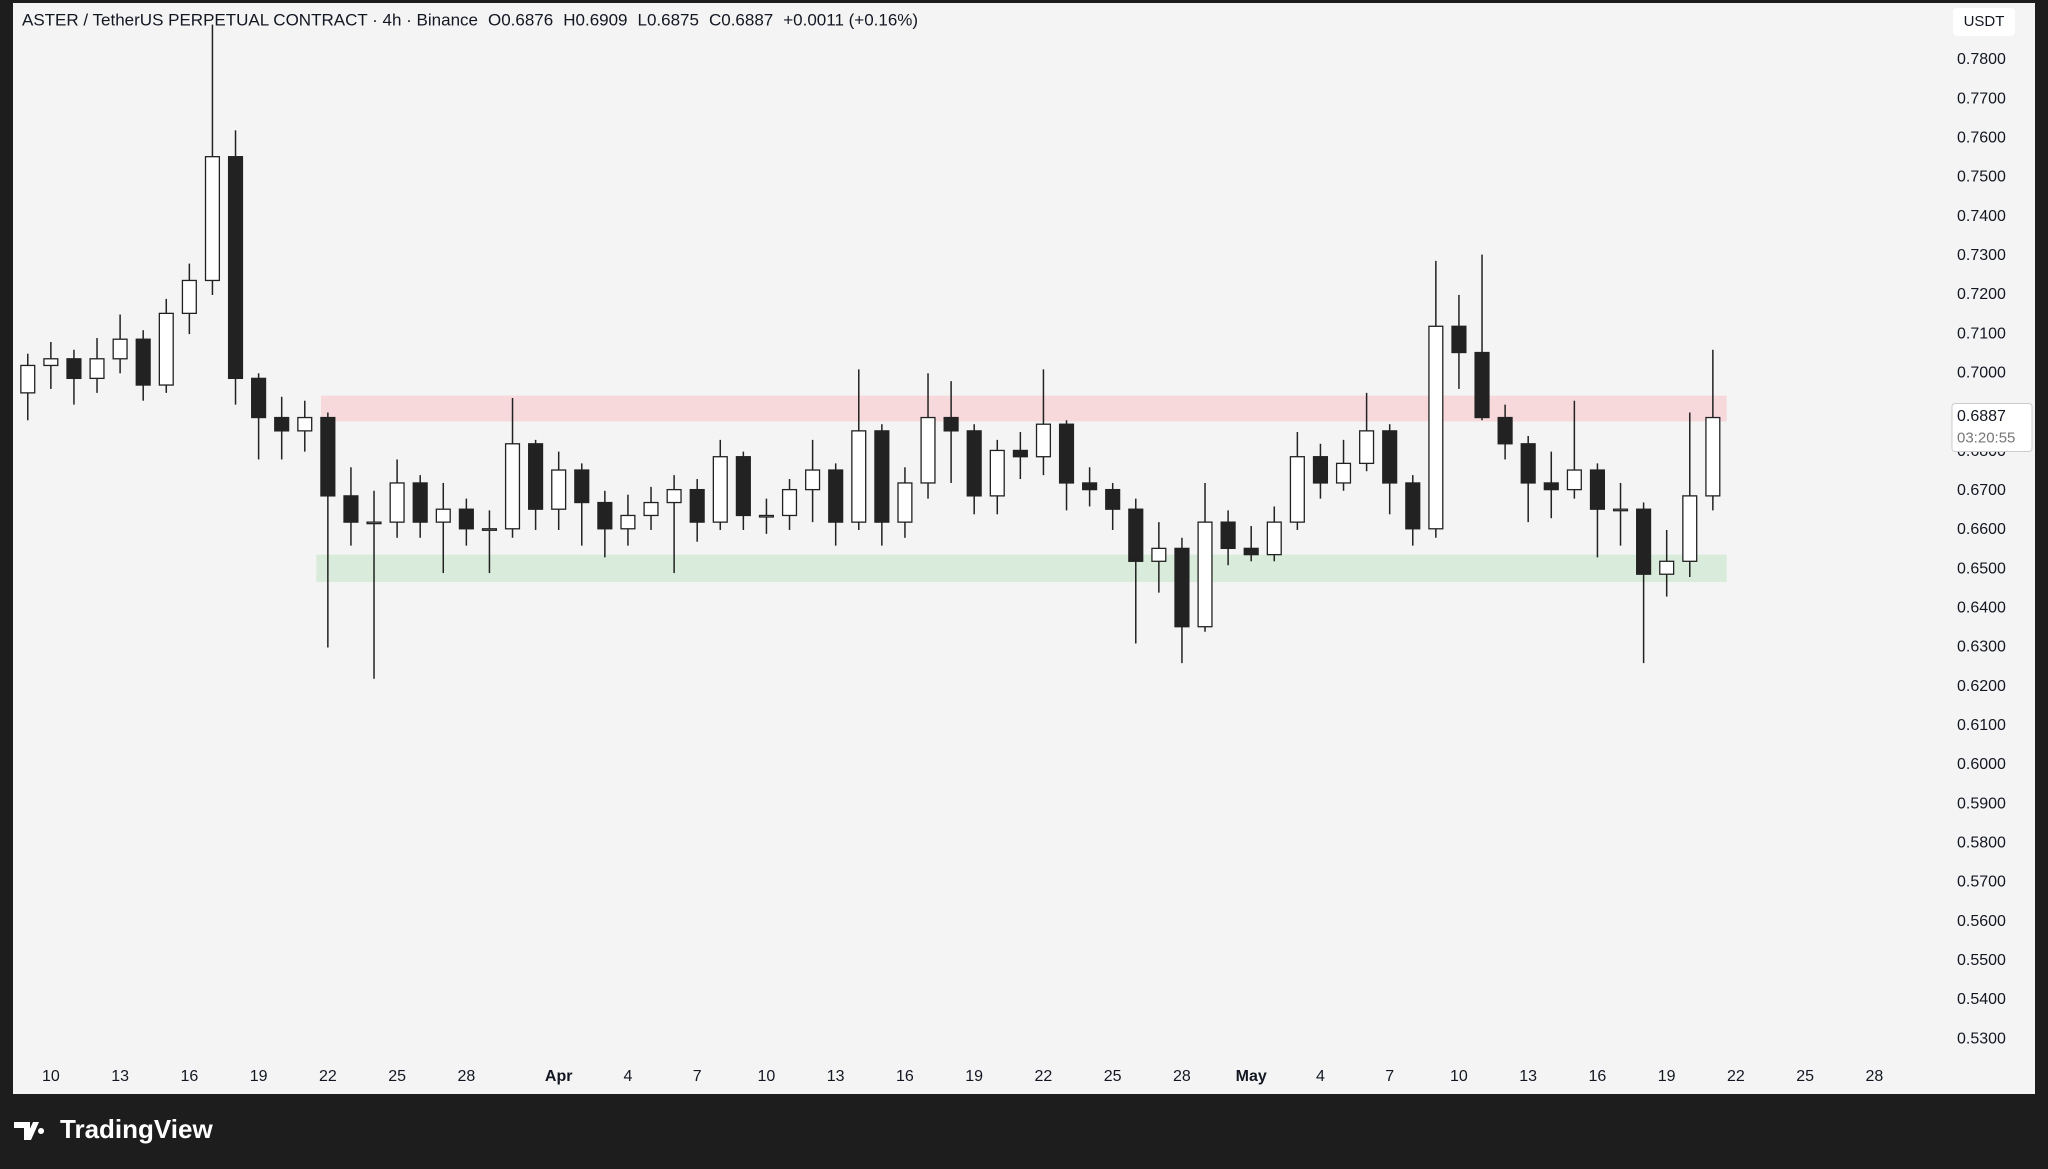 This screenshot has height=1169, width=2048. Describe the element at coordinates (1981, 416) in the screenshot. I see `last-price-label: 0.6887` at that location.